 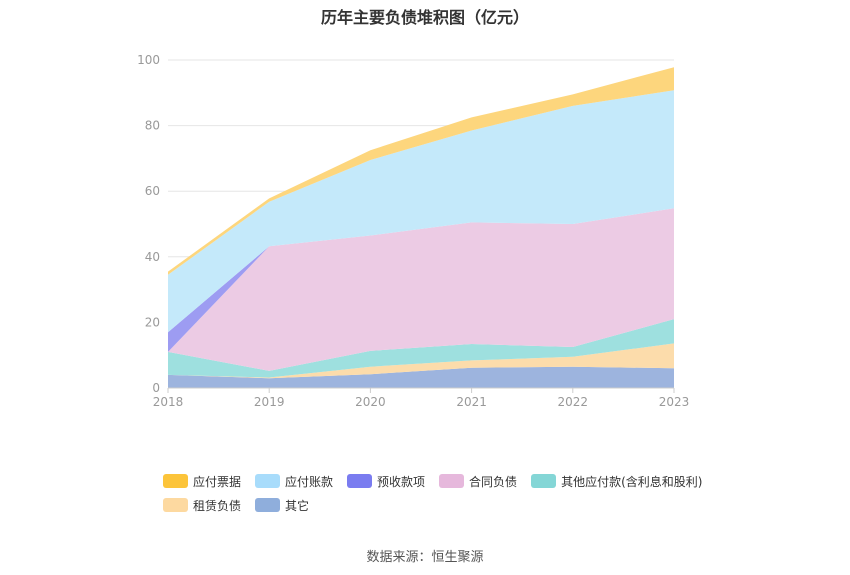 I want to click on legend-item: 预收款项, so click(x=386, y=481).